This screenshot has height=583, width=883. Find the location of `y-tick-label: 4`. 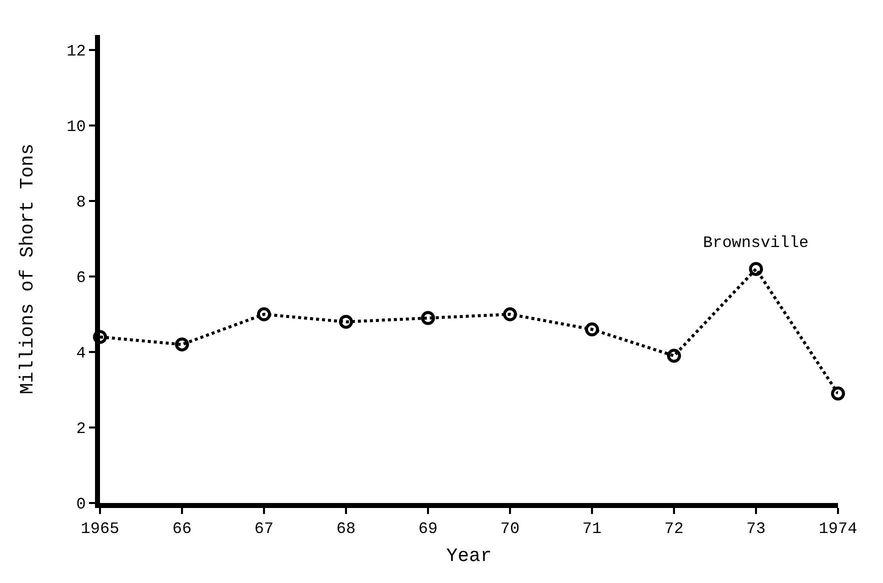

y-tick-label: 4 is located at coordinates (81, 353).